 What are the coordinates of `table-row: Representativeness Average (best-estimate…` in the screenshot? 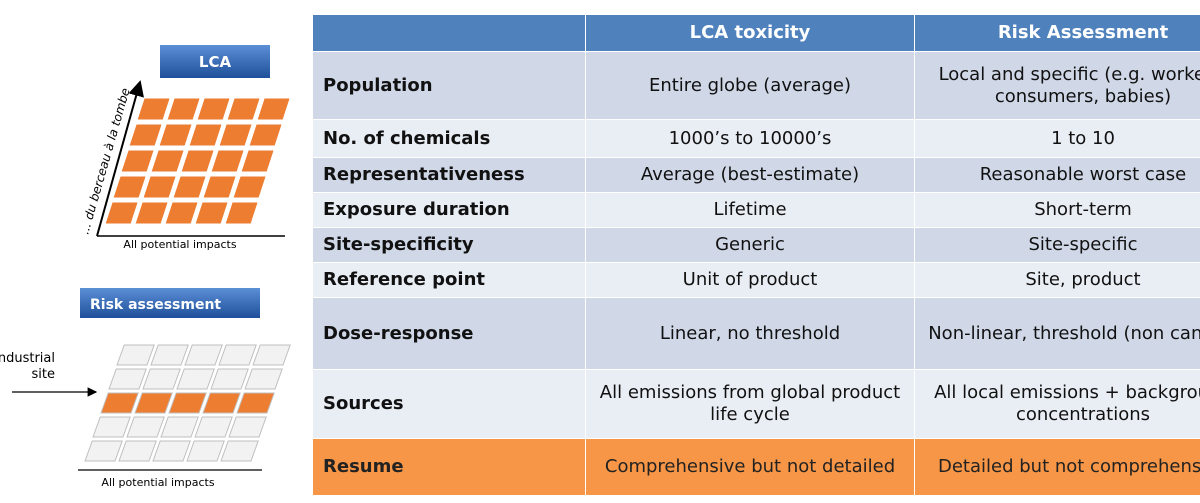 It's located at (756, 175).